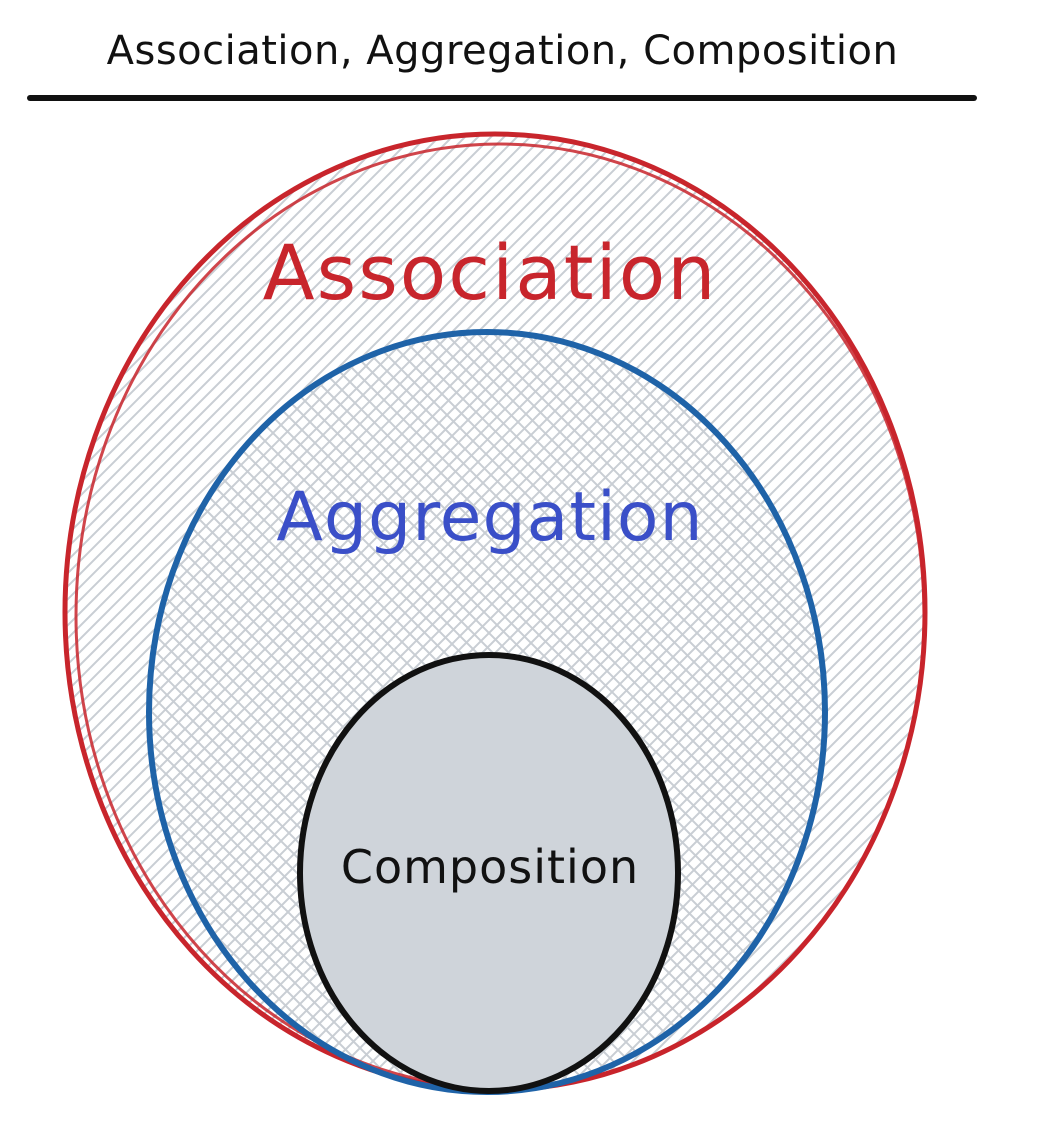 The width and height of the screenshot is (1059, 1126). I want to click on composition-circle, so click(489, 873).